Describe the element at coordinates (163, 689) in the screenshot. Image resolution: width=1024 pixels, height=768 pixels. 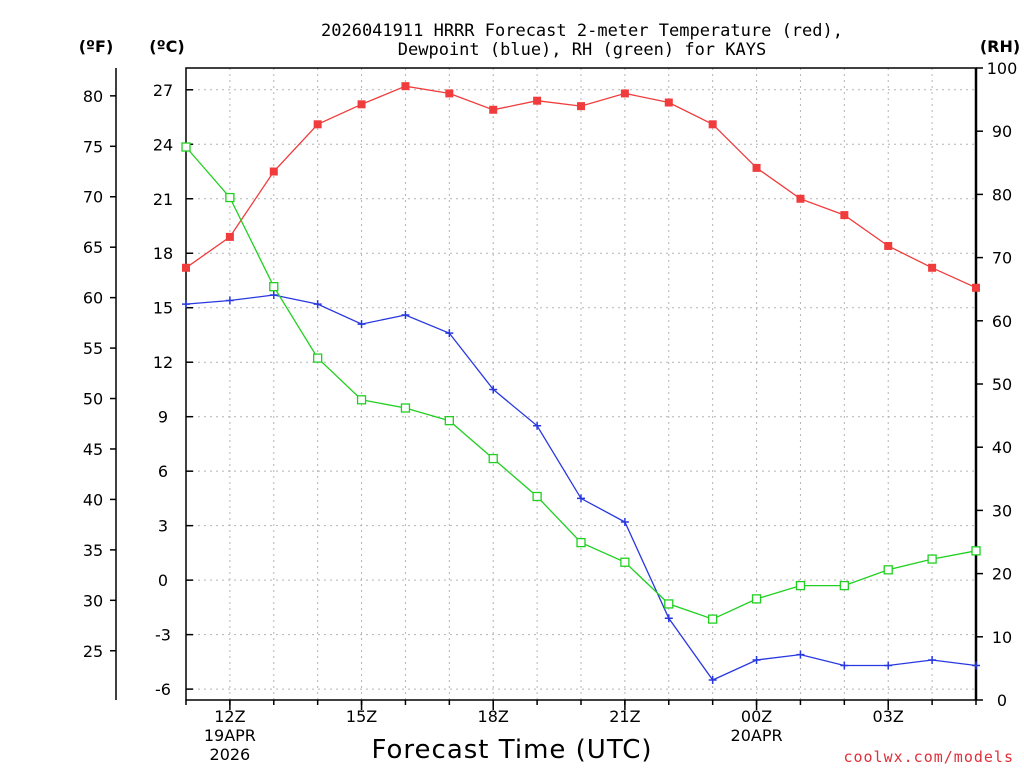
I see `celsius-tick-label: -6` at that location.